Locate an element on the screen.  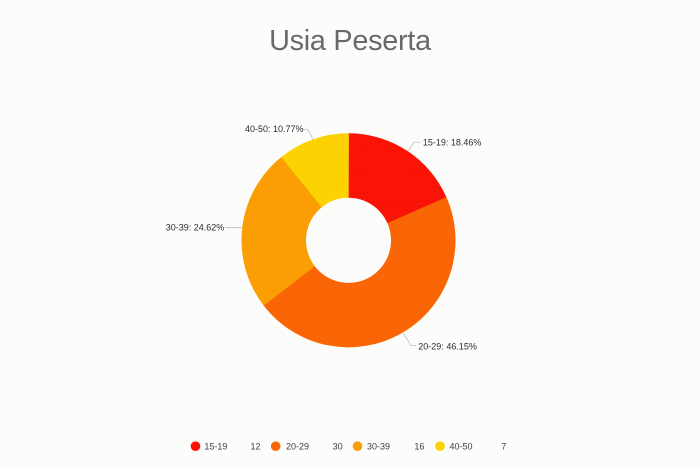
svg-text: 30 is located at coordinates (338, 446).